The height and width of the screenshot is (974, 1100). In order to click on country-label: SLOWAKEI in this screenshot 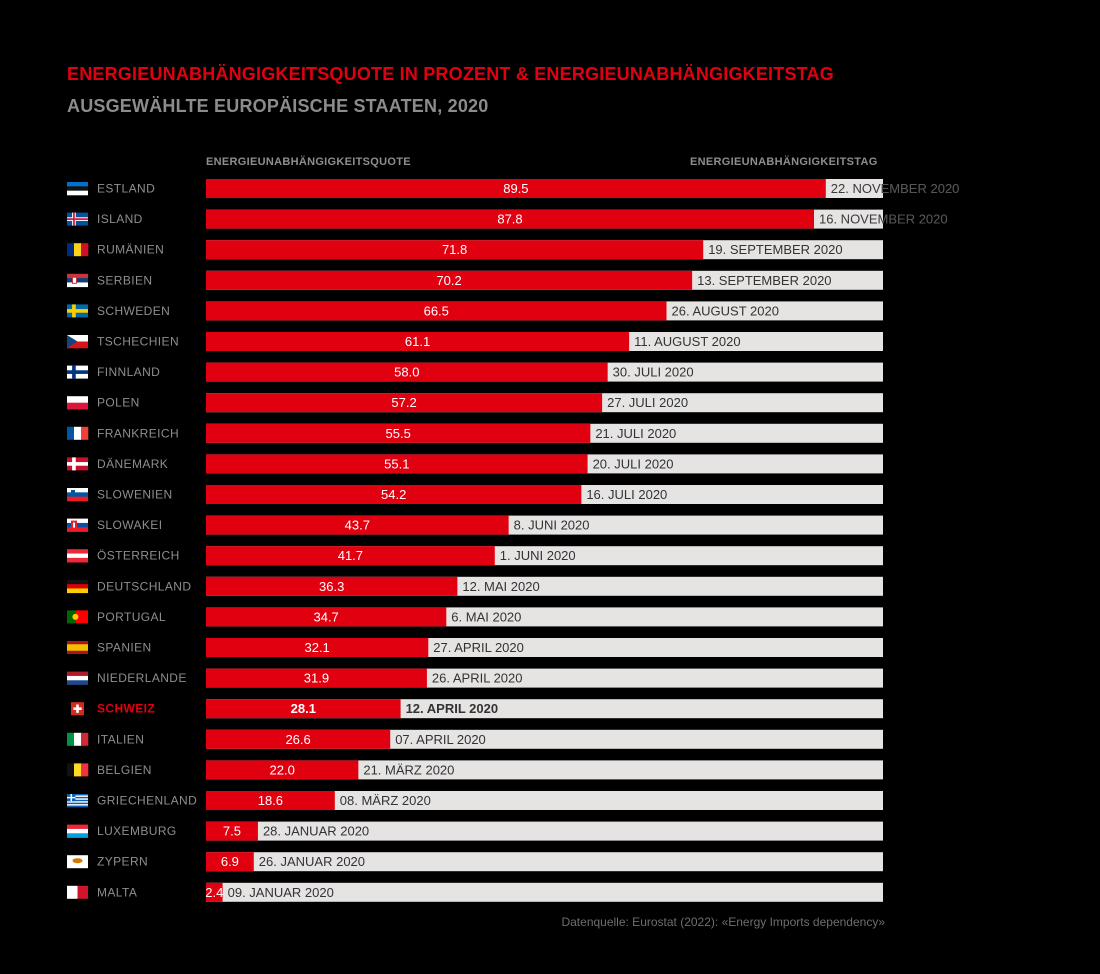, I will do `click(129, 525)`.